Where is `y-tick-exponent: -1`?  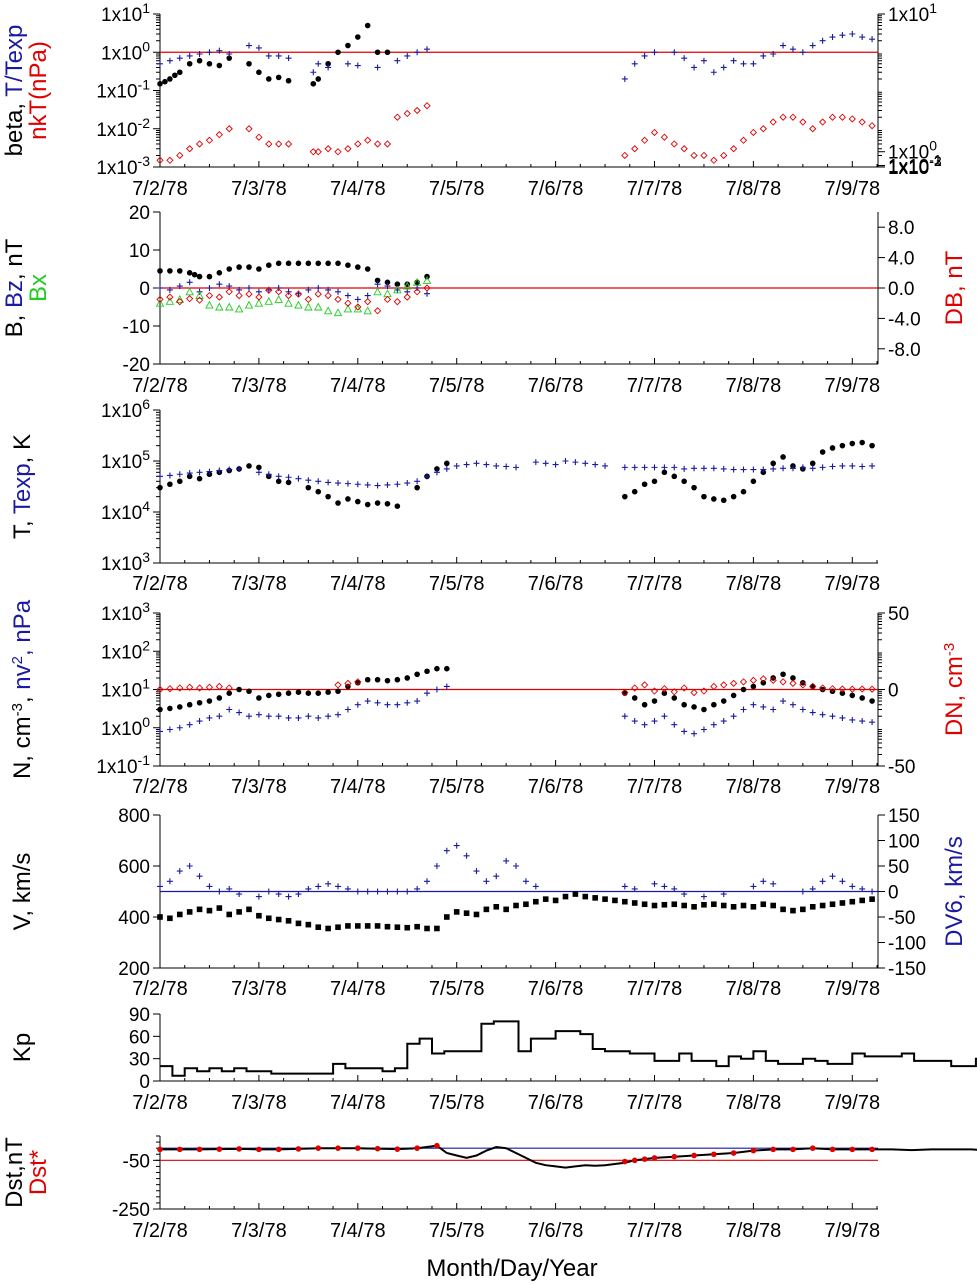 y-tick-exponent: -1 is located at coordinates (935, 159).